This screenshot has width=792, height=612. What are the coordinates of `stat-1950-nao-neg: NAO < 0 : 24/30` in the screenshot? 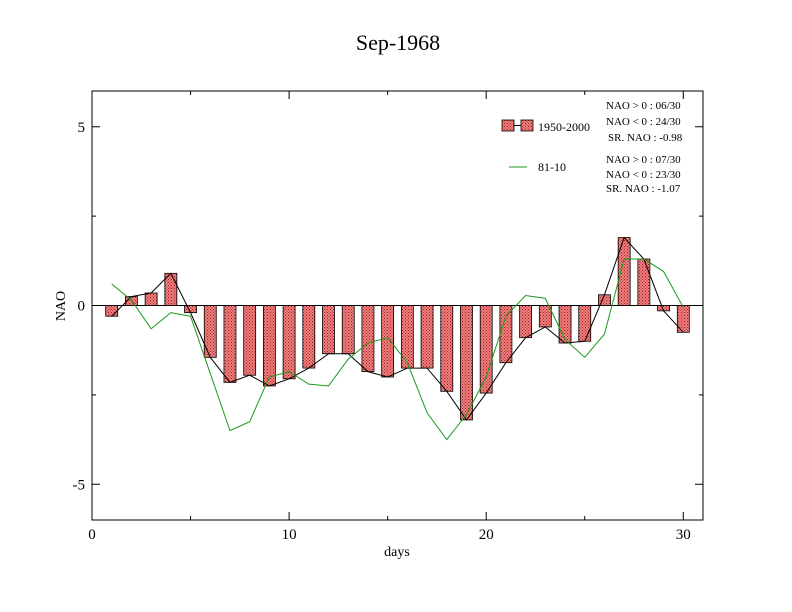 It's located at (643, 122).